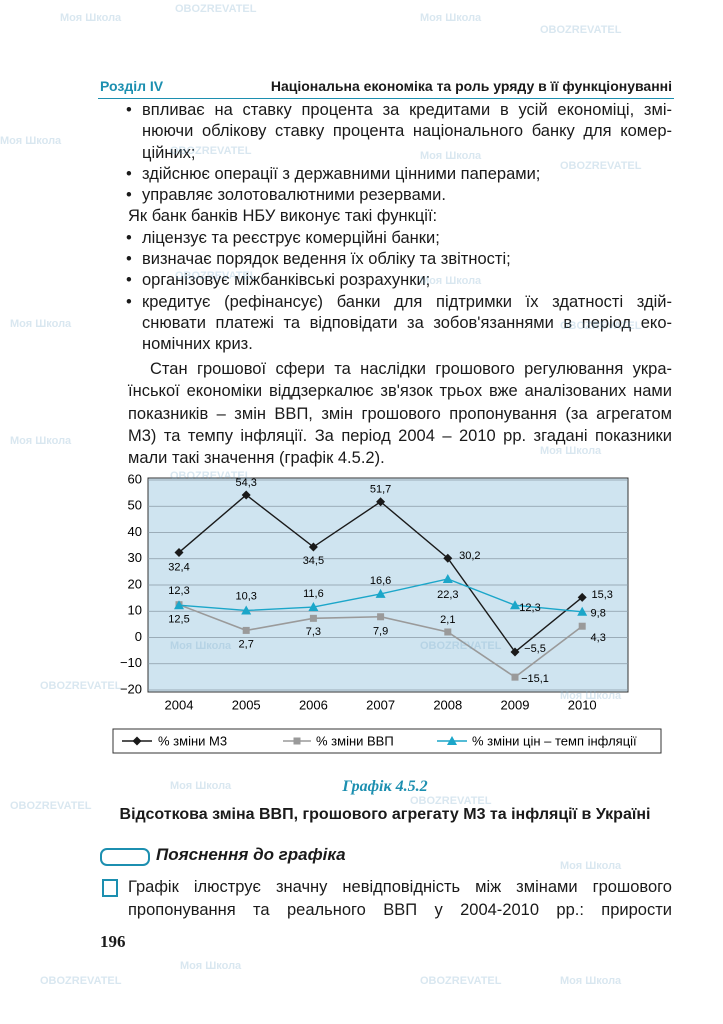 The width and height of the screenshot is (723, 1024). Describe the element at coordinates (113, 941) in the screenshot. I see `page-number: 196` at that location.